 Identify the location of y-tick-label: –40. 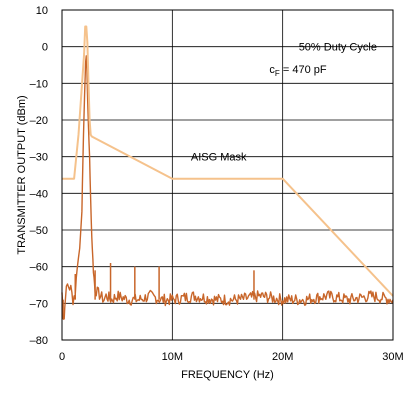
(39, 194).